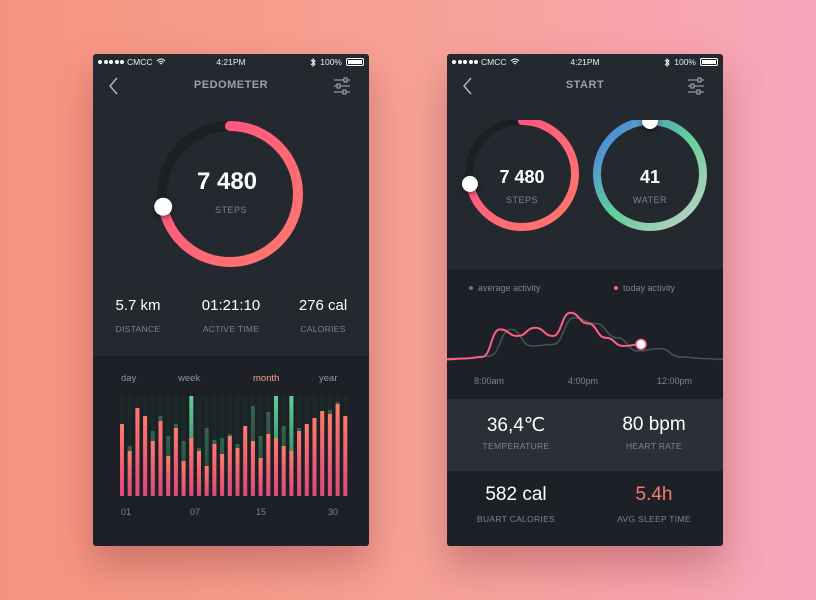  Describe the element at coordinates (471, 288) in the screenshot. I see `legend-dot-average` at that location.